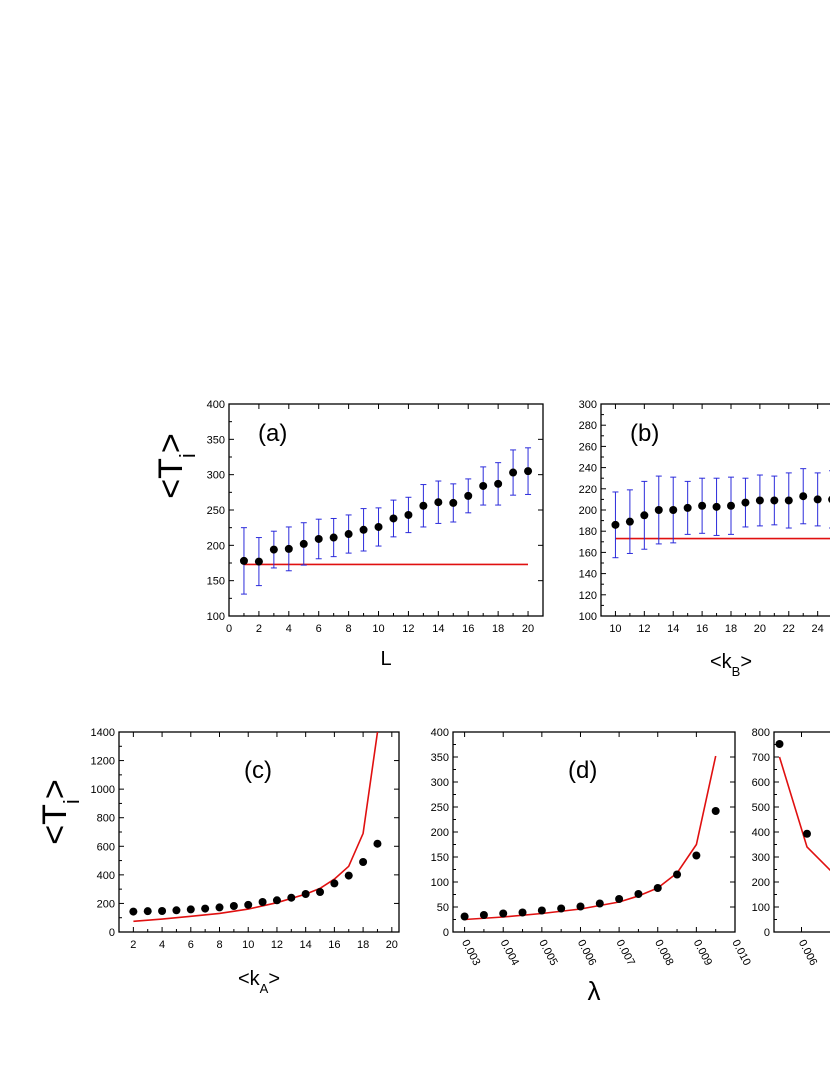 The image size is (830, 1075). What do you see at coordinates (761, 883) in the screenshot?
I see `y-tick-label-e: 200` at bounding box center [761, 883].